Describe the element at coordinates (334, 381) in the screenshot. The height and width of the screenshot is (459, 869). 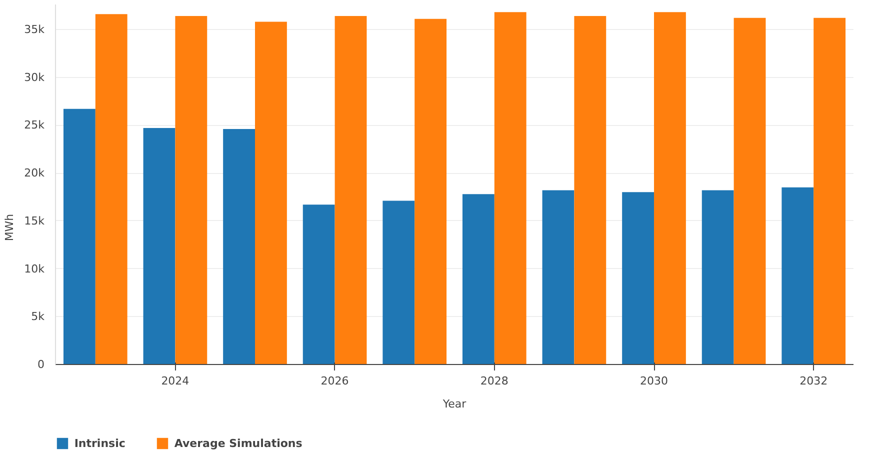
I see `x-tick-label: 2026` at that location.